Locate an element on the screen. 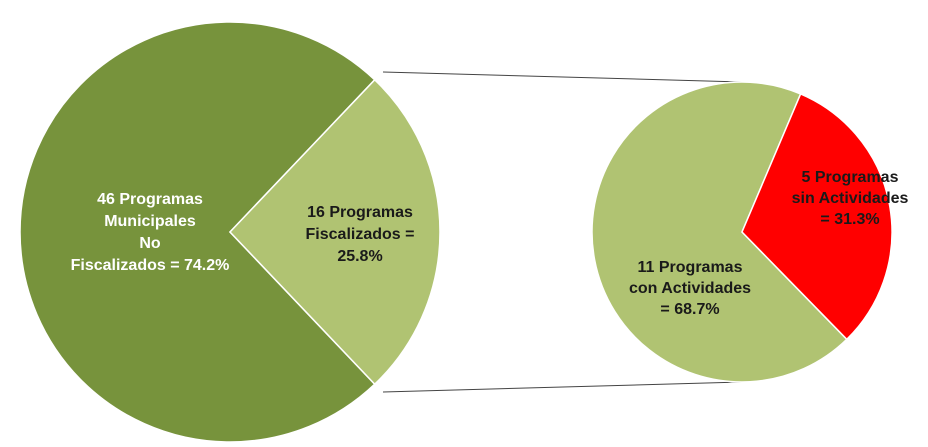 This screenshot has width=928, height=447. data-label: 11 Programas is located at coordinates (690, 267).